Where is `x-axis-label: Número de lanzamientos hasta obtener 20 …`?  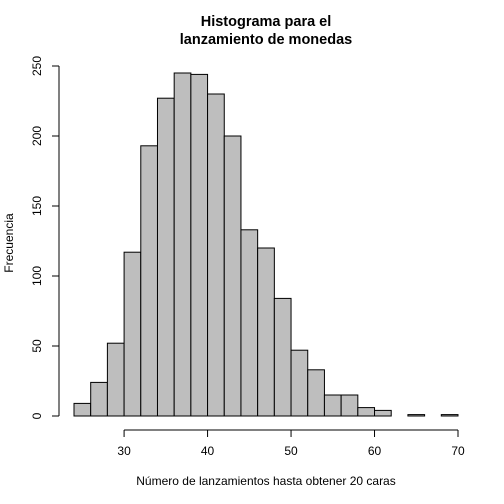 x-axis-label: Número de lanzamientos hasta obtener 20 … is located at coordinates (265, 481).